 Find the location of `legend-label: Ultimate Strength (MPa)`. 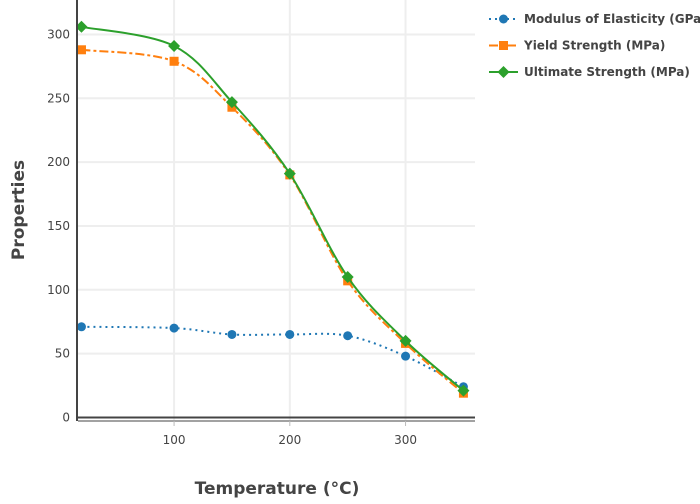

legend-label: Ultimate Strength (MPa) is located at coordinates (607, 72).